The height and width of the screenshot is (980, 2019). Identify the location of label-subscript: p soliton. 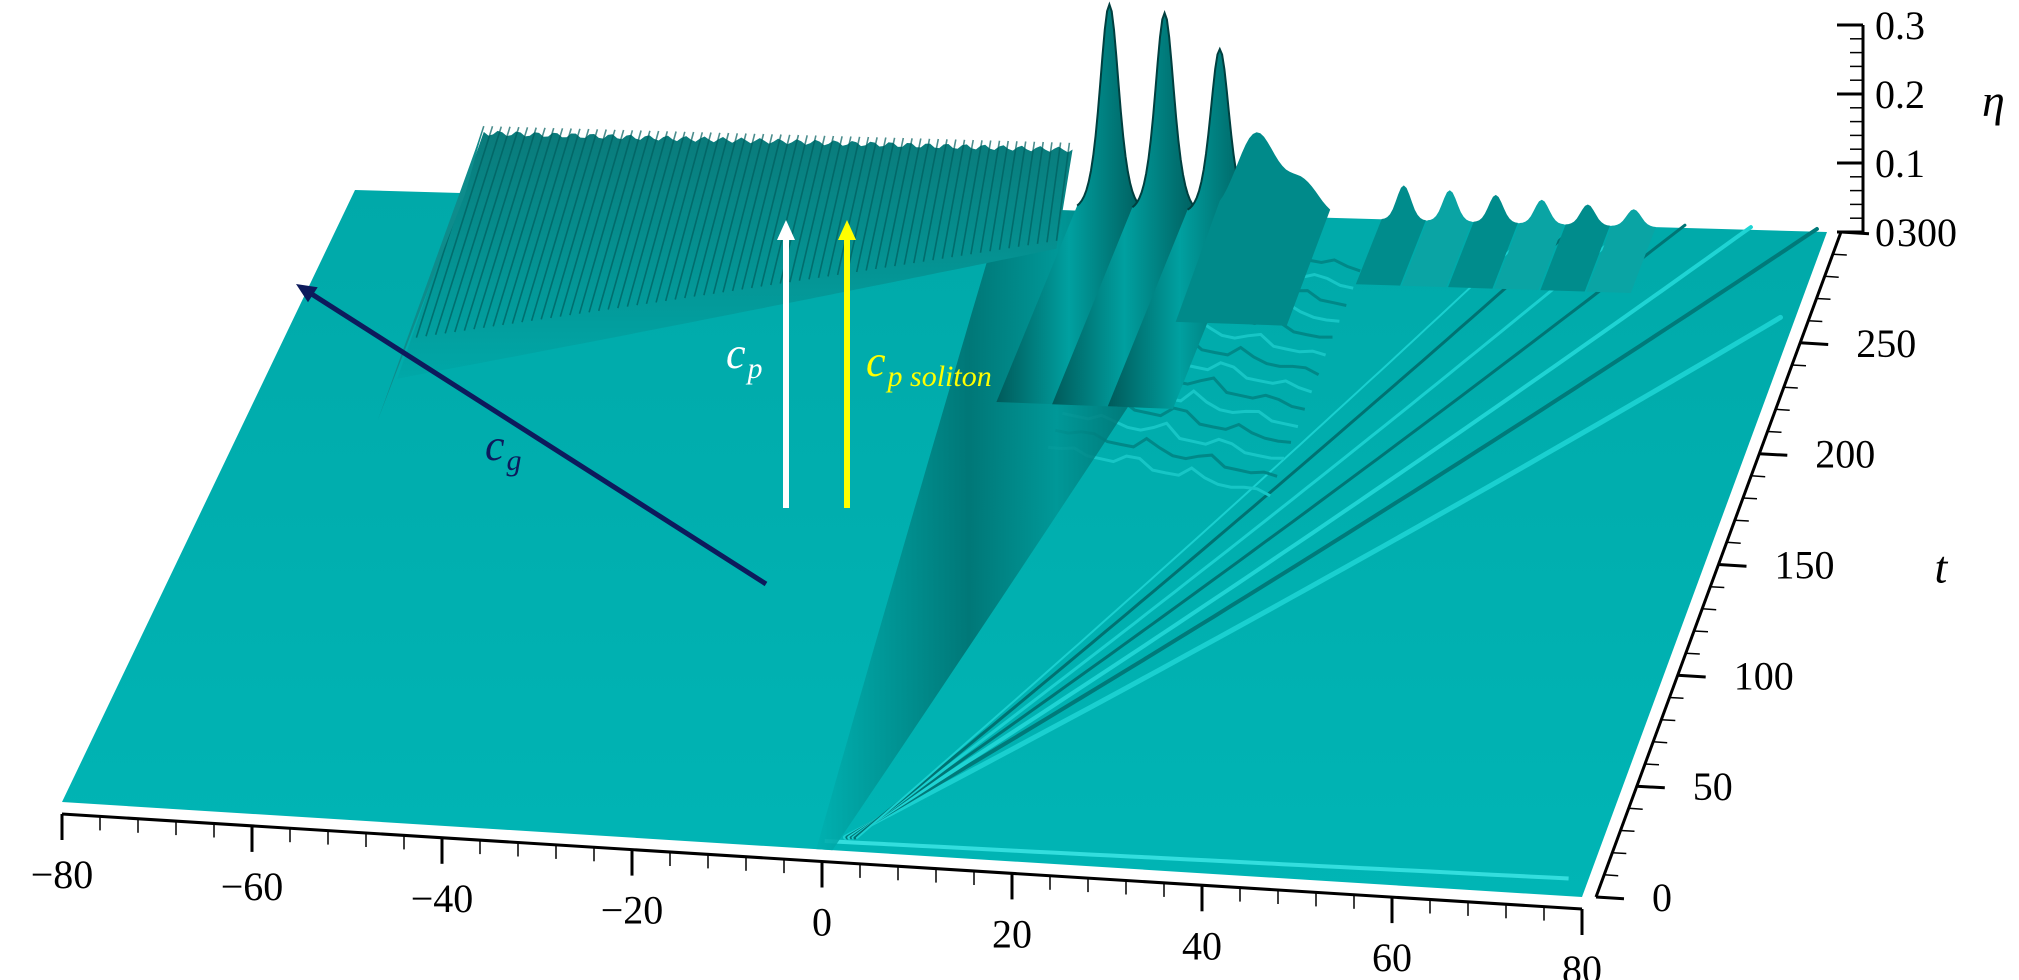
(939, 376).